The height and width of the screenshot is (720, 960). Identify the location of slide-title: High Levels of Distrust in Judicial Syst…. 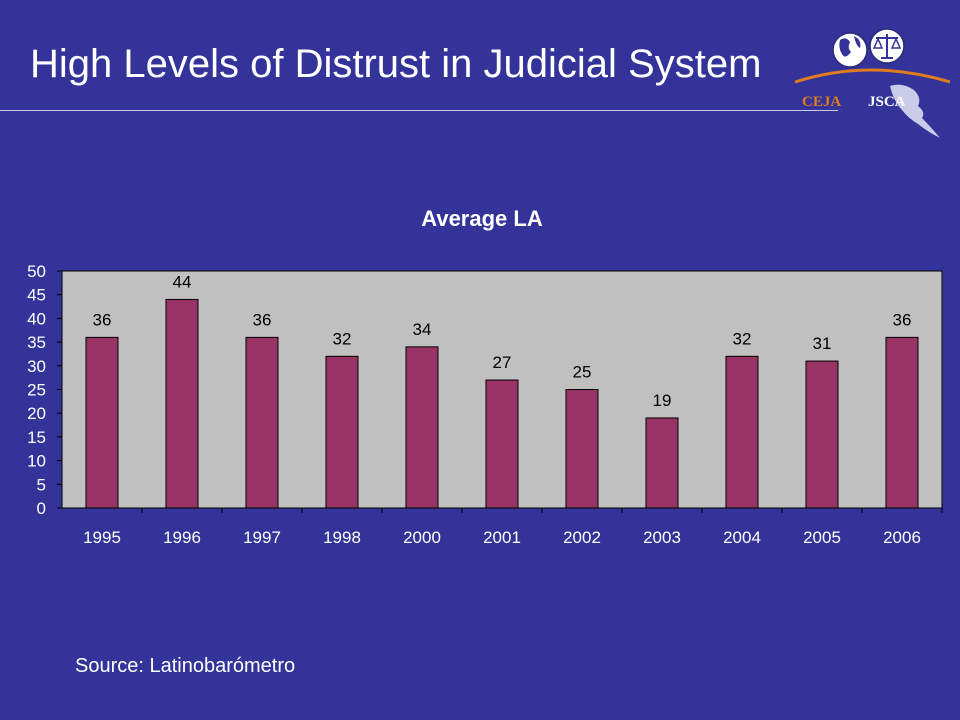
(396, 64).